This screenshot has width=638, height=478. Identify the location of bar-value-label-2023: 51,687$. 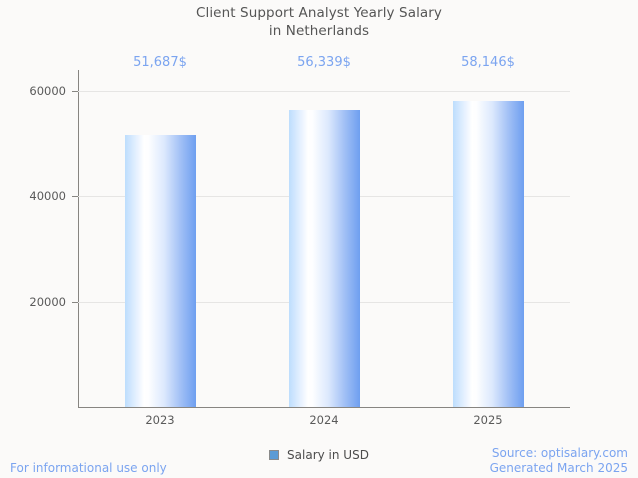
(160, 62).